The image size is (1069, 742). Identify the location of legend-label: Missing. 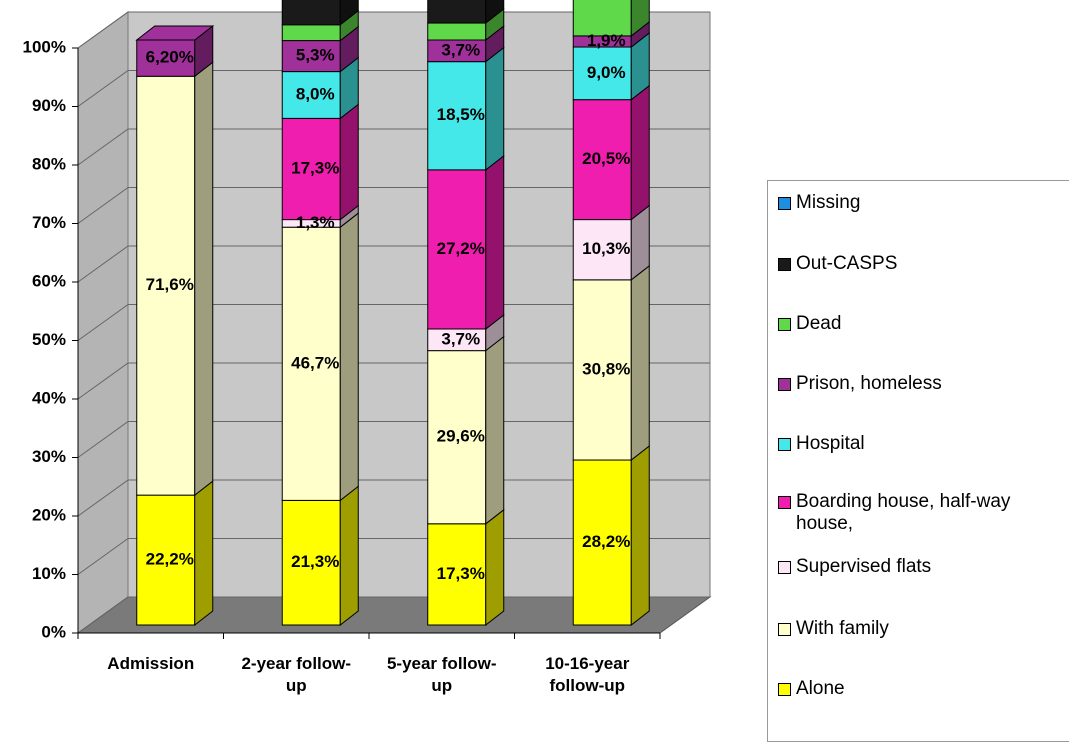
(828, 202).